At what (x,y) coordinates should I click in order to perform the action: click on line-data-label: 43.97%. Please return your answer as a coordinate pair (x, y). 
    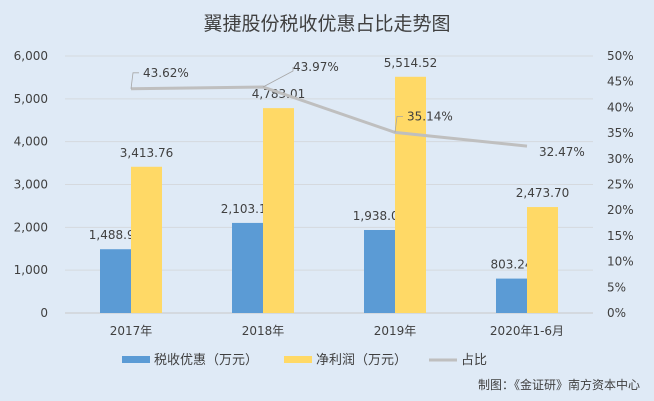
    Looking at the image, I should click on (316, 67).